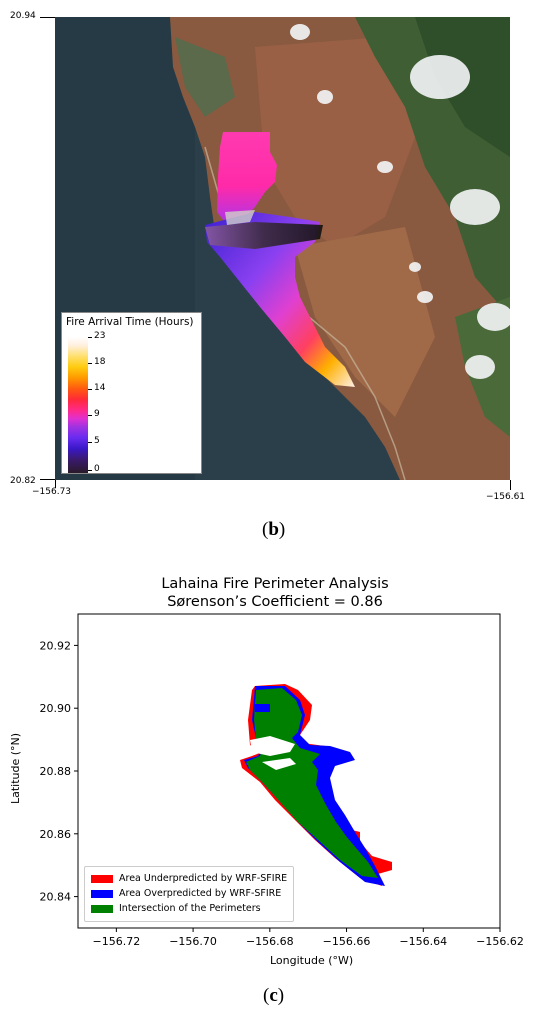  What do you see at coordinates (52, 492) in the screenshot?
I see `map-lon-left-label: −156.73` at bounding box center [52, 492].